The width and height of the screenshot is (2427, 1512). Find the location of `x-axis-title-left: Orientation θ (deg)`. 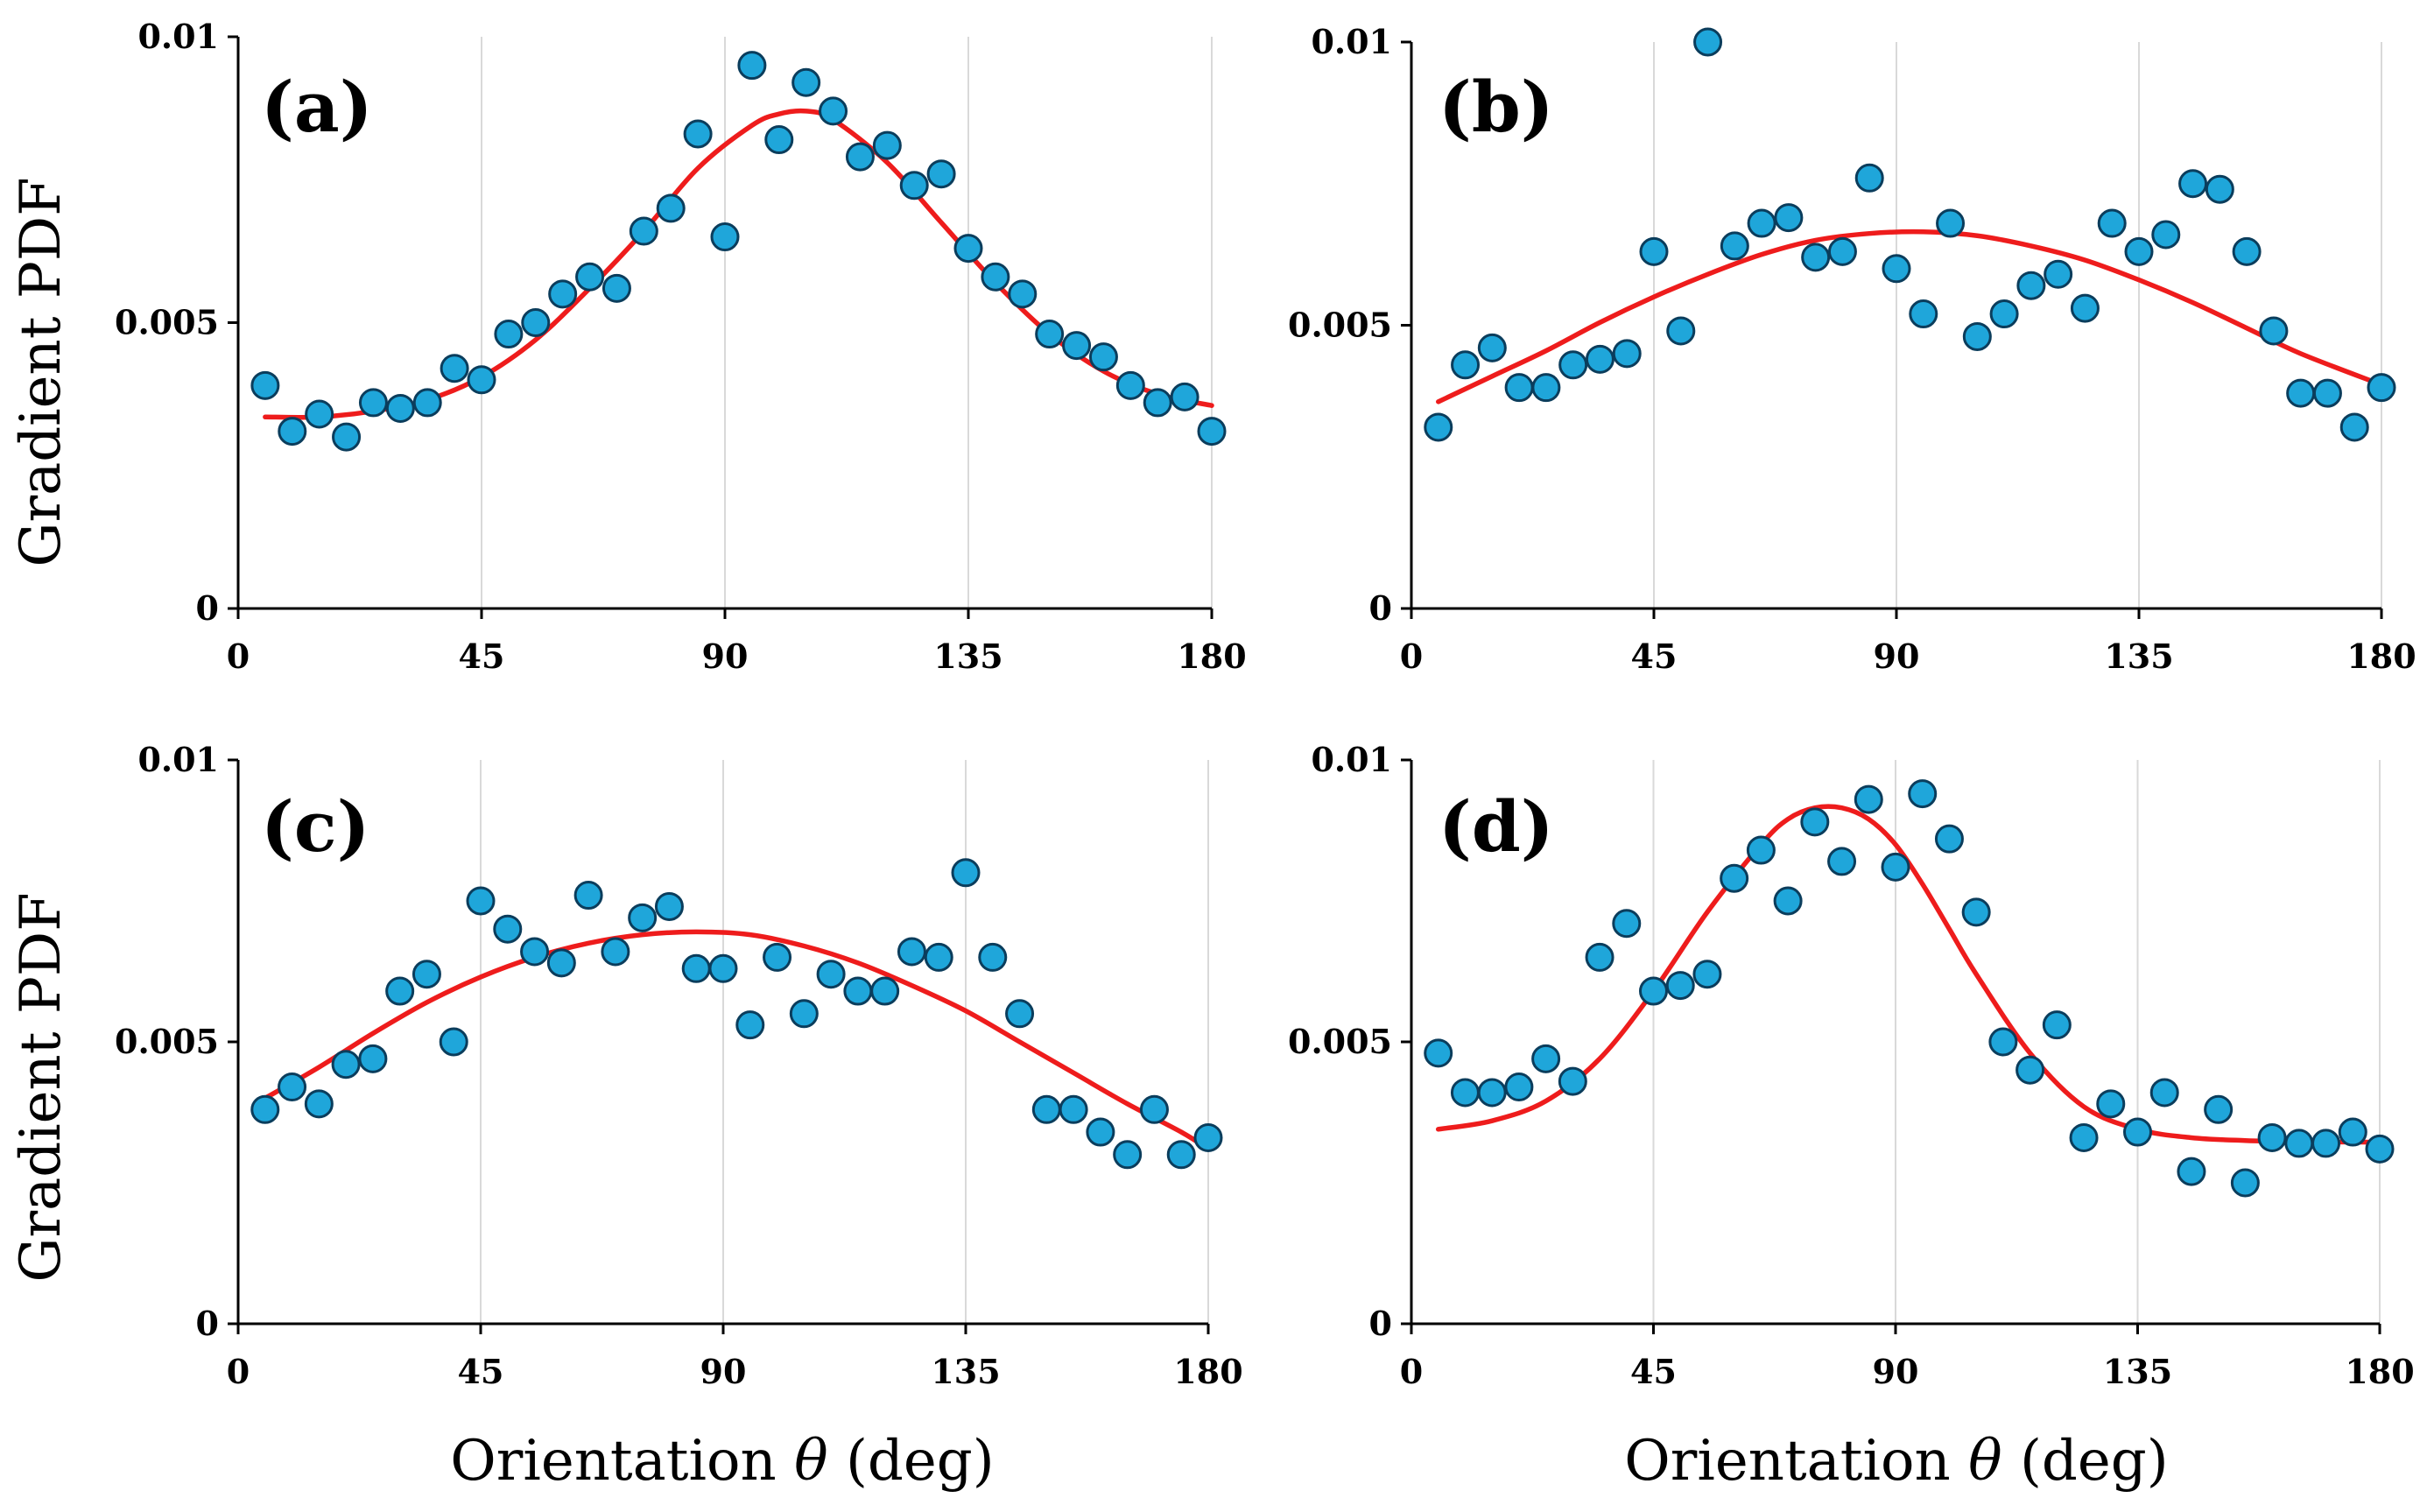

x-axis-title-left: Orientation θ (deg) is located at coordinates (722, 1462).